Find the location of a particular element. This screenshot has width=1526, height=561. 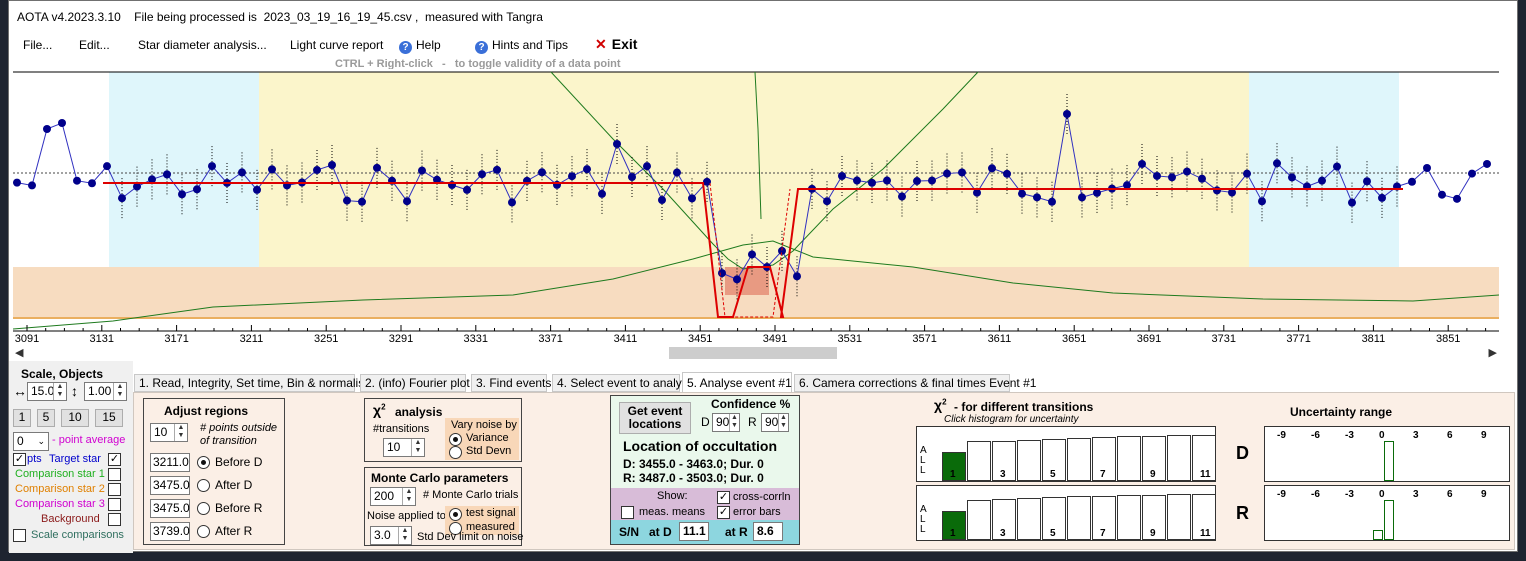

plot-scrollbar: ◀ ▶ is located at coordinates (756, 353).